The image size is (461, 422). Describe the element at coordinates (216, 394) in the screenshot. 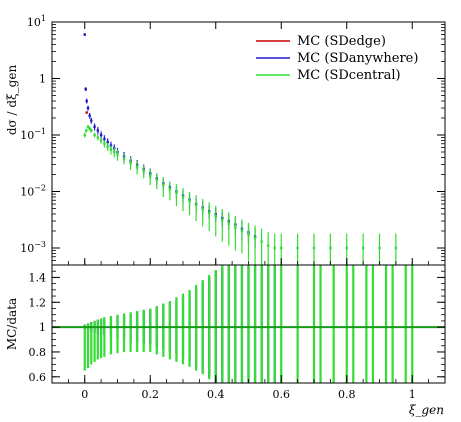

I see `x-tick-label: 0.4` at that location.